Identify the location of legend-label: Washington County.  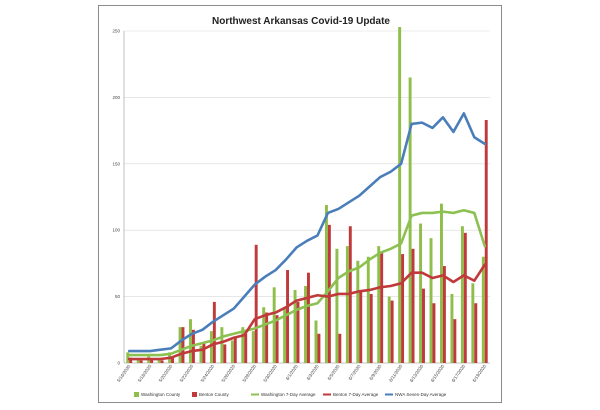
(161, 394).